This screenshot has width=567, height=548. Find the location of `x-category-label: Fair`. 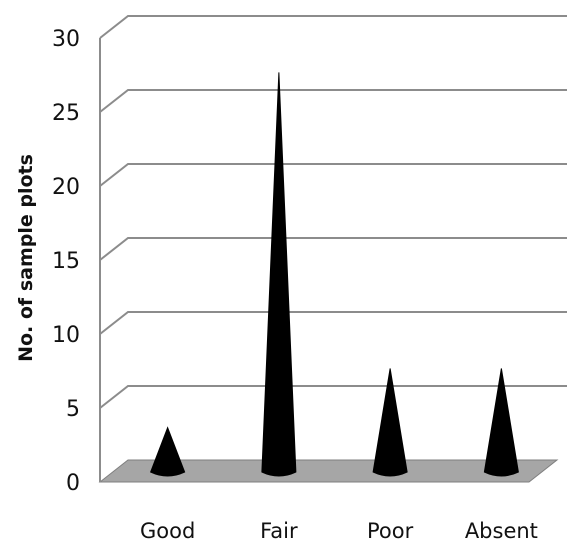

x-category-label: Fair is located at coordinates (279, 531).